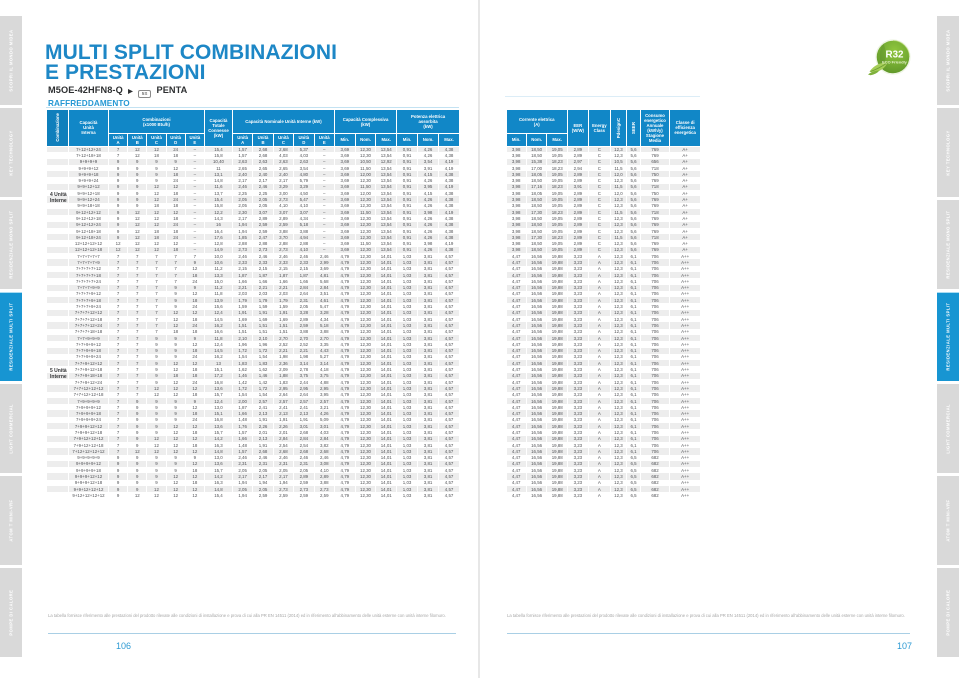  Describe the element at coordinates (894, 61) in the screenshot. I see `svg-text: ECO Friendly` at that location.